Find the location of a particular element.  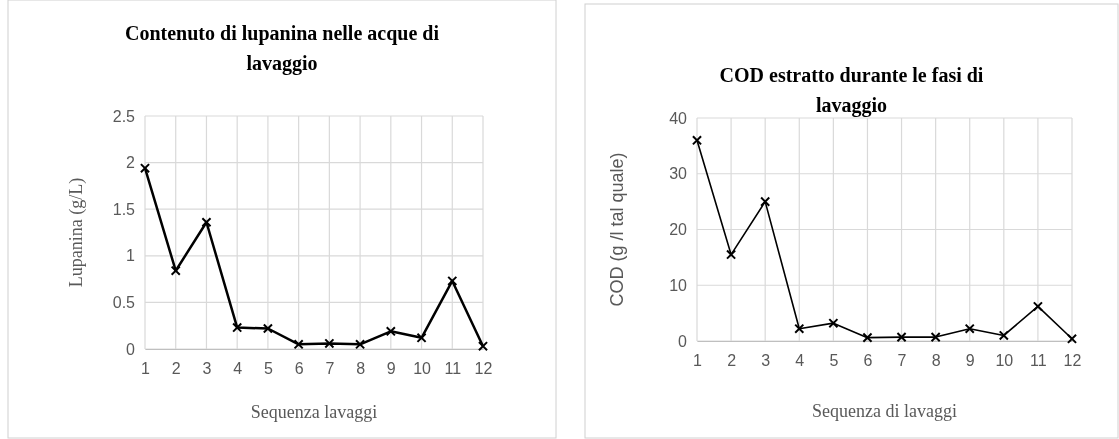

y-tick-label: 40 is located at coordinates (678, 118).